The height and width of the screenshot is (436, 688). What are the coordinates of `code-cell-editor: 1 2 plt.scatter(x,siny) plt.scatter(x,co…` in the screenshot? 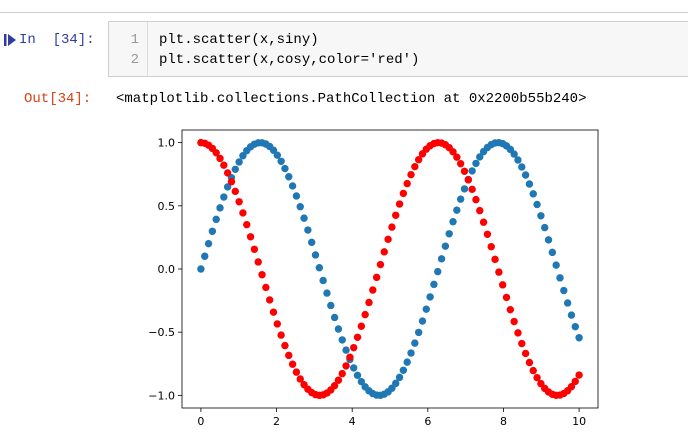 It's located at (398, 49).